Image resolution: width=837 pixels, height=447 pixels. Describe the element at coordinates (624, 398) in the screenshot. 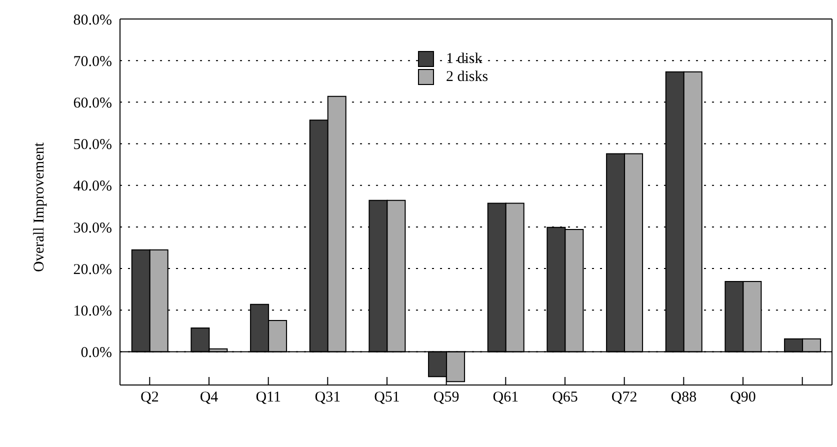

I see `x-tick-label: Q72` at that location.